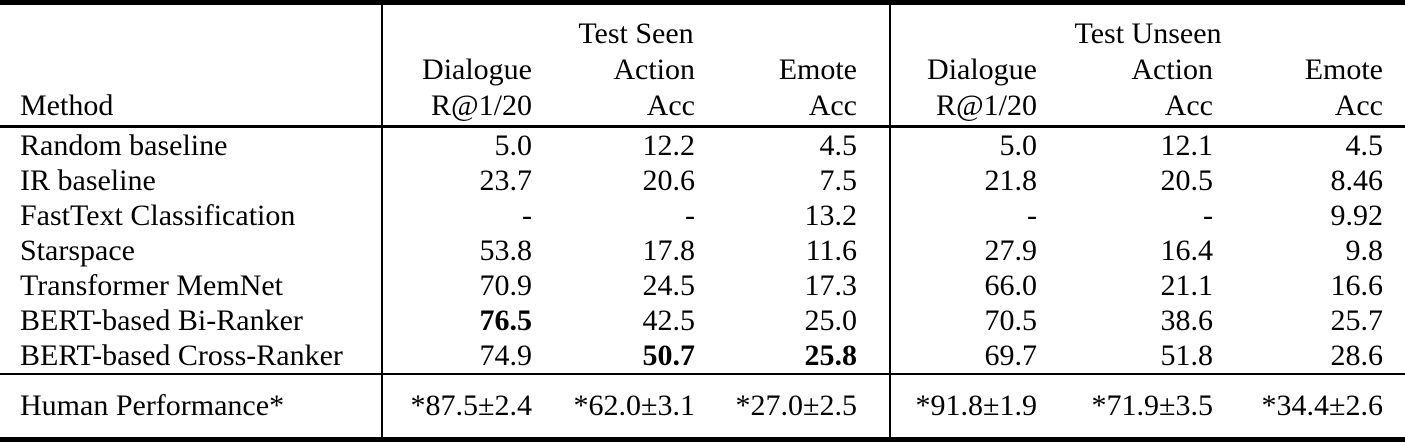  I want to click on value-cell: 24.5, so click(669, 285).